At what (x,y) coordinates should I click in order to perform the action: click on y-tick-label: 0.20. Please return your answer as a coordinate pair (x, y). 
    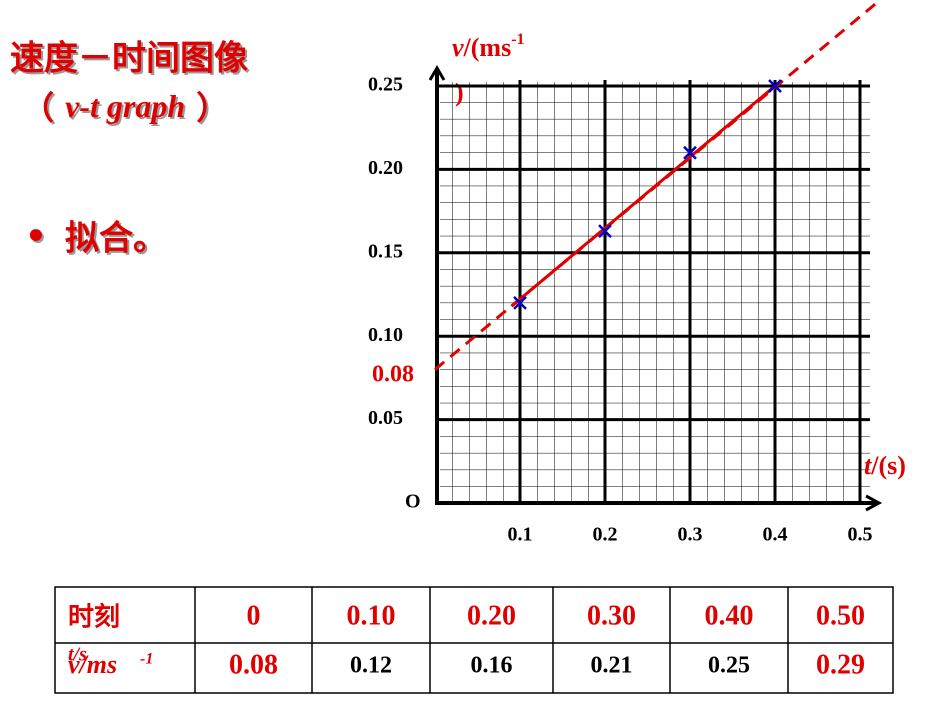
    Looking at the image, I should click on (385, 168).